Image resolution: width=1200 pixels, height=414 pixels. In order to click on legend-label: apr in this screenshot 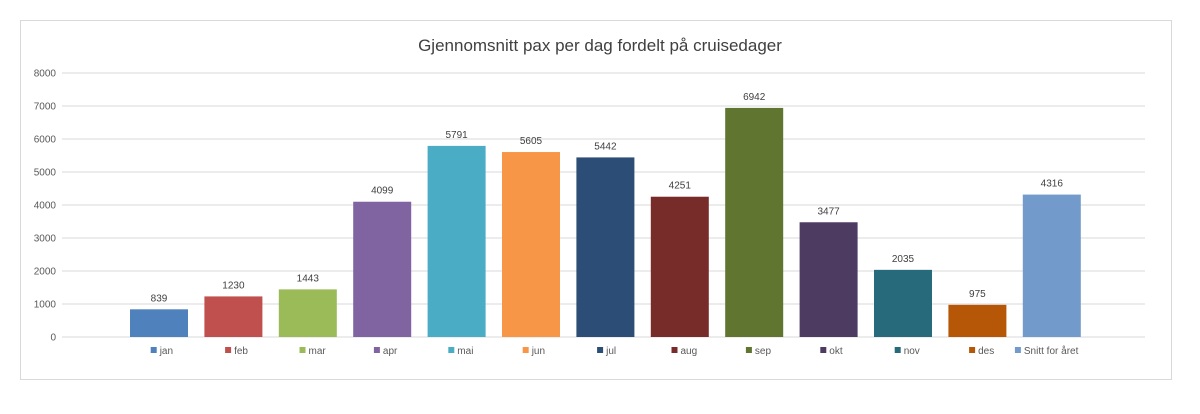, I will do `click(390, 351)`.